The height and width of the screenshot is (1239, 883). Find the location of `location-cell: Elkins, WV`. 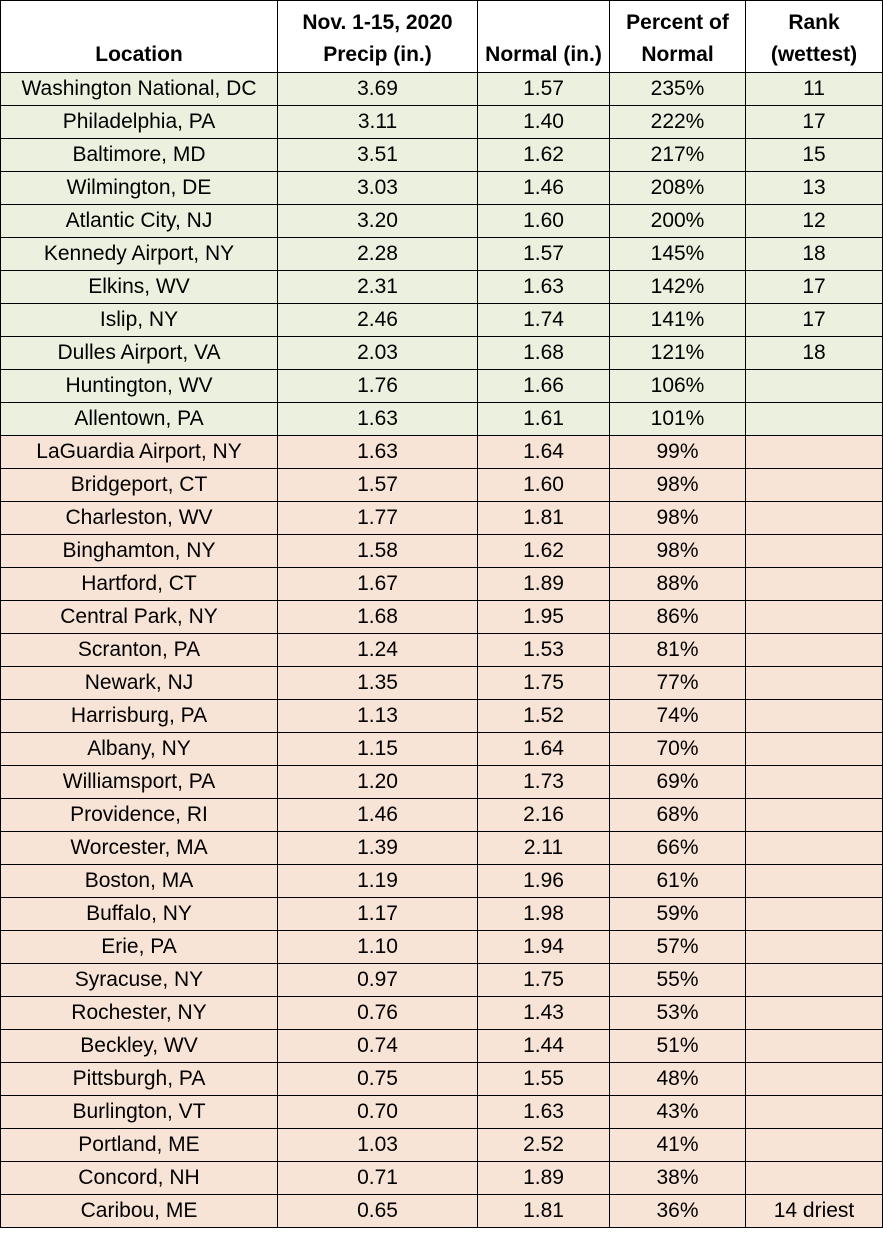

location-cell: Elkins, WV is located at coordinates (139, 287).